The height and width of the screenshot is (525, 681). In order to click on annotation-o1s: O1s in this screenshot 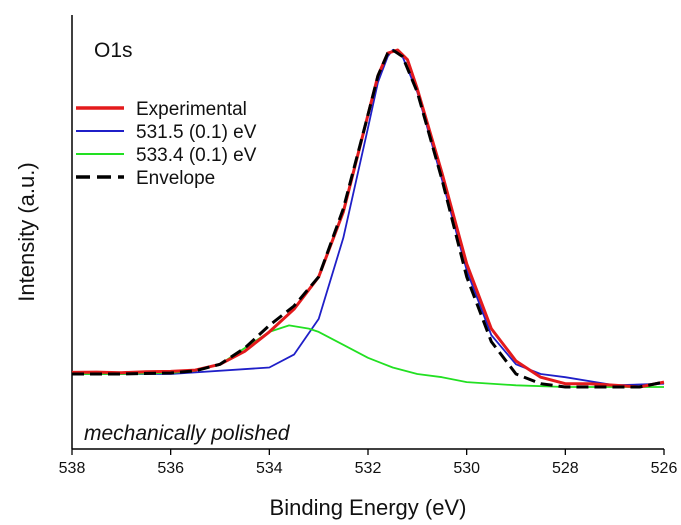, I will do `click(113, 50)`.